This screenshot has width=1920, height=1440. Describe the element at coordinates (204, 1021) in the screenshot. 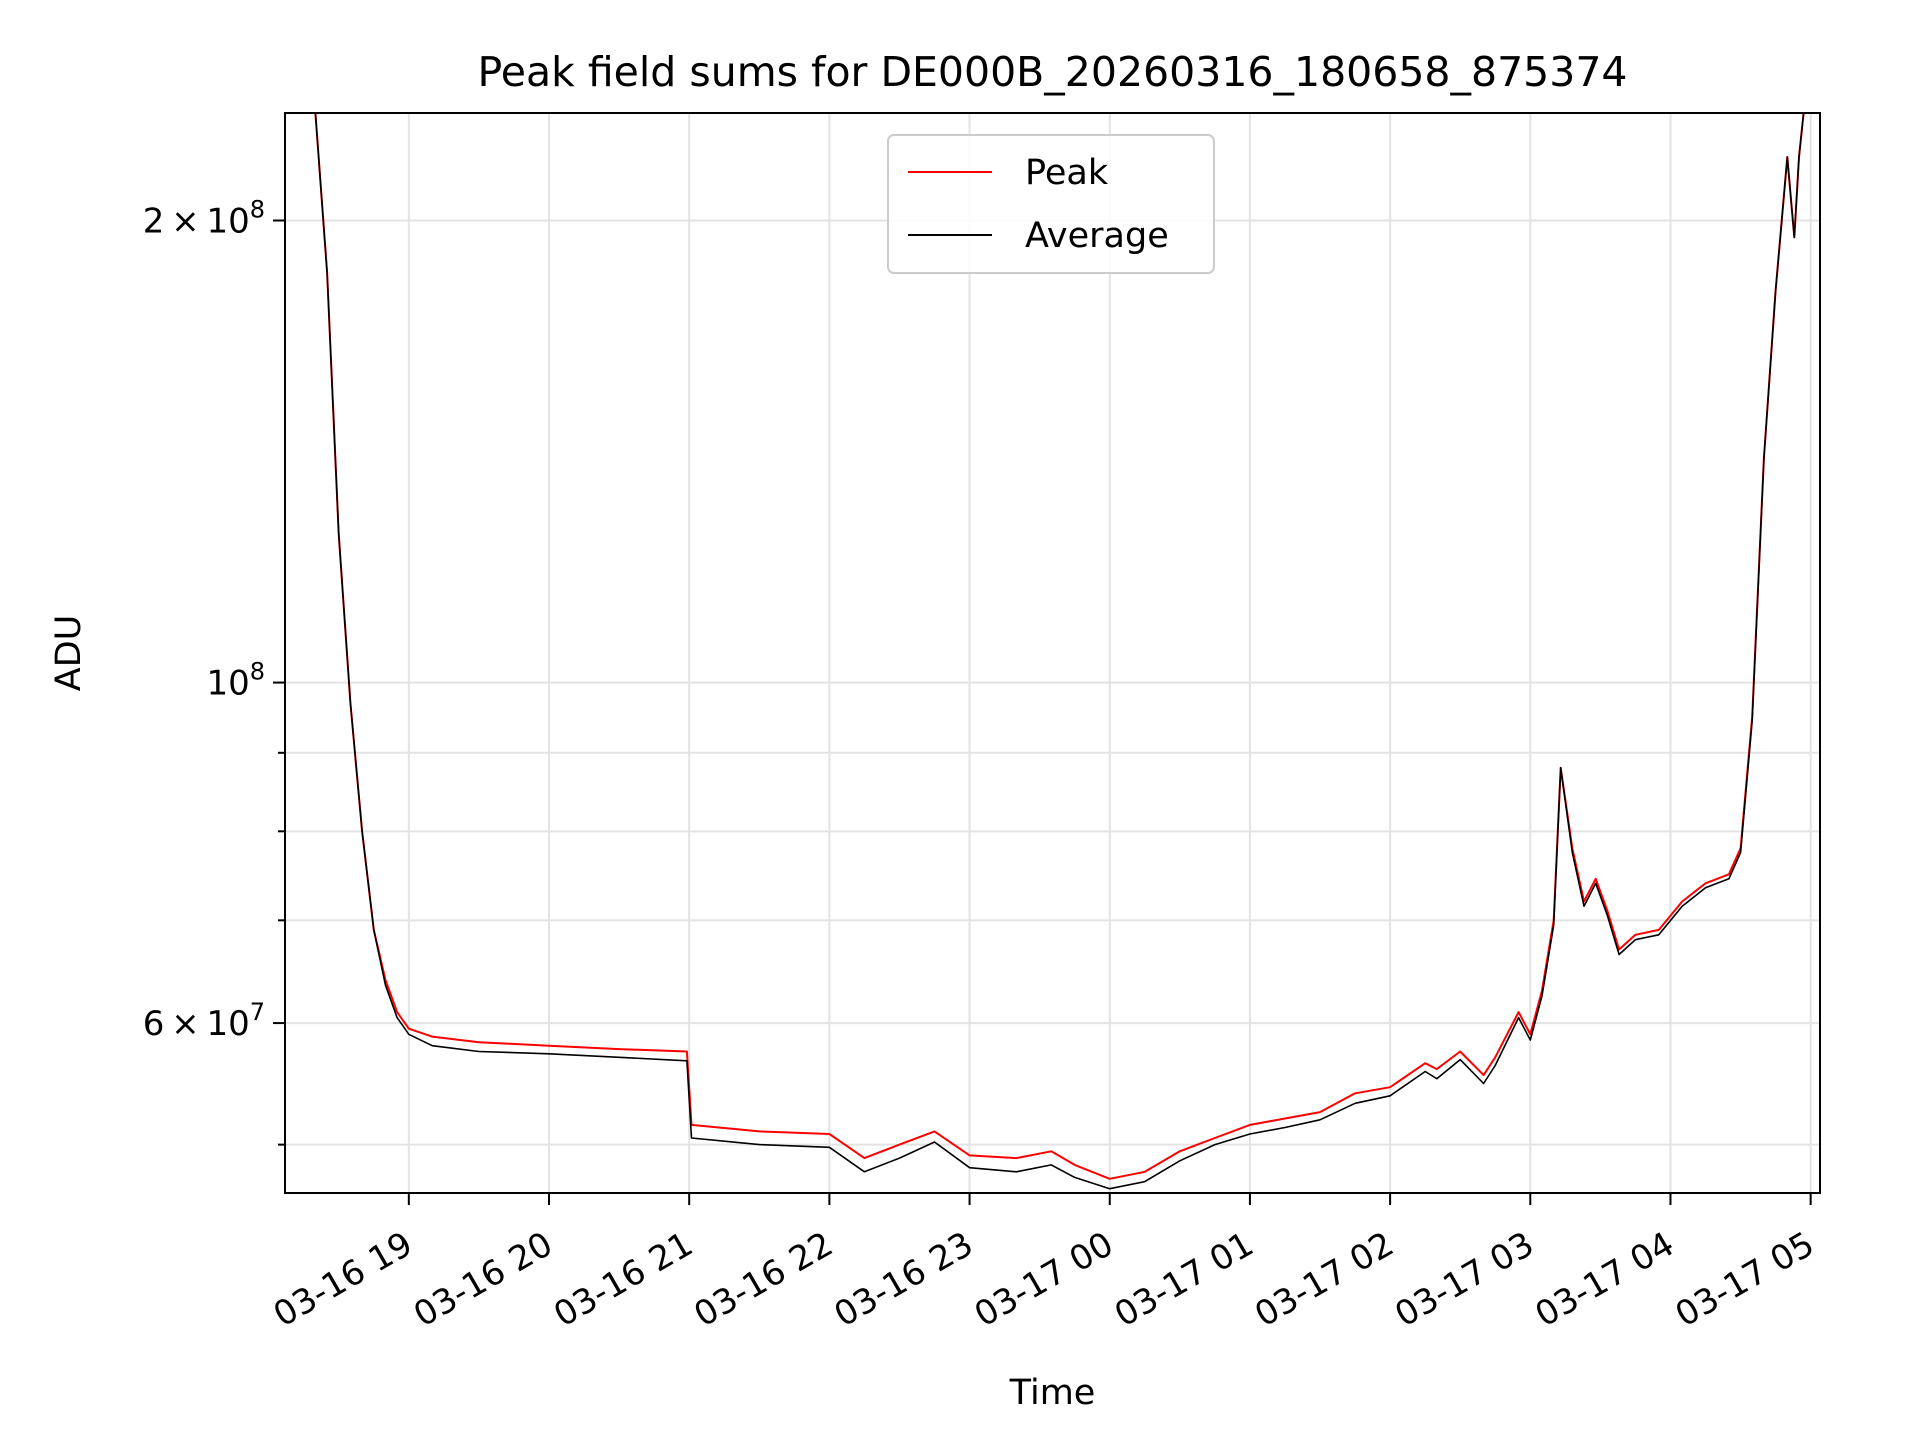

I see `y-tick-label: 6 × 10⁷` at that location.